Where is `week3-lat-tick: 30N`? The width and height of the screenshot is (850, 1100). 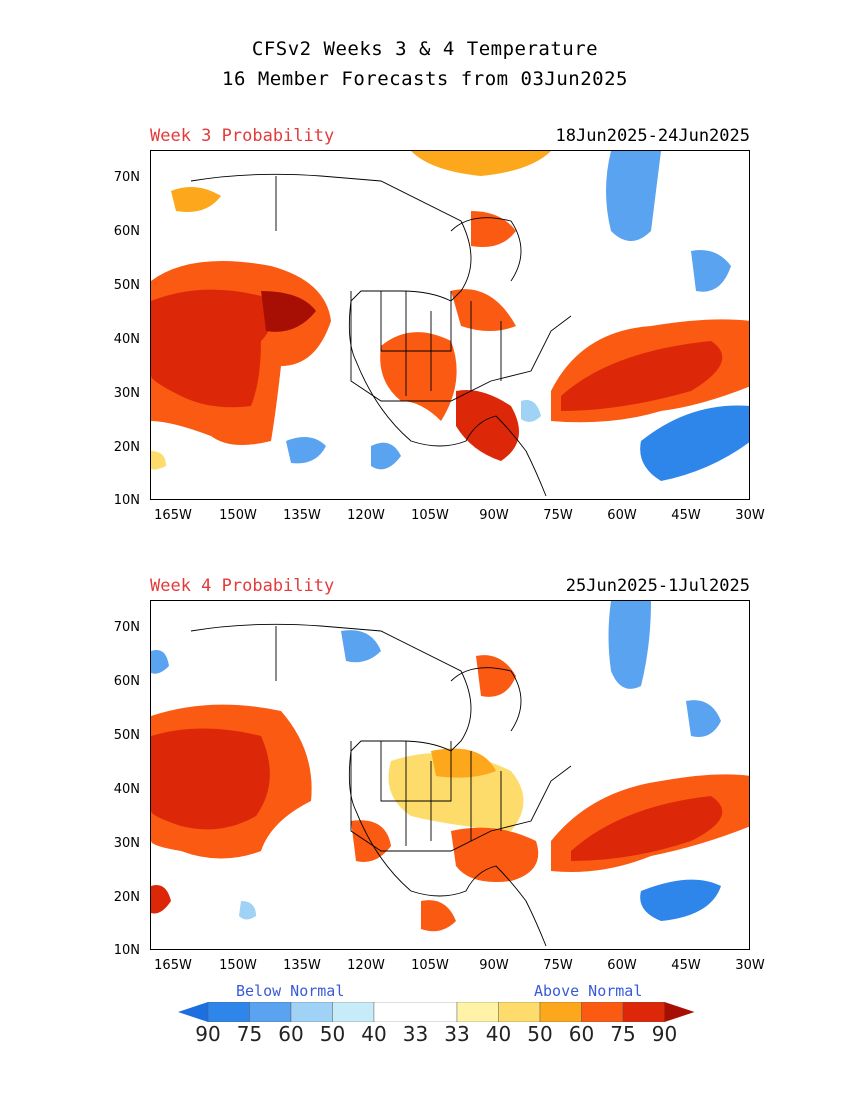
week3-lat-tick: 30N is located at coordinates (126, 393).